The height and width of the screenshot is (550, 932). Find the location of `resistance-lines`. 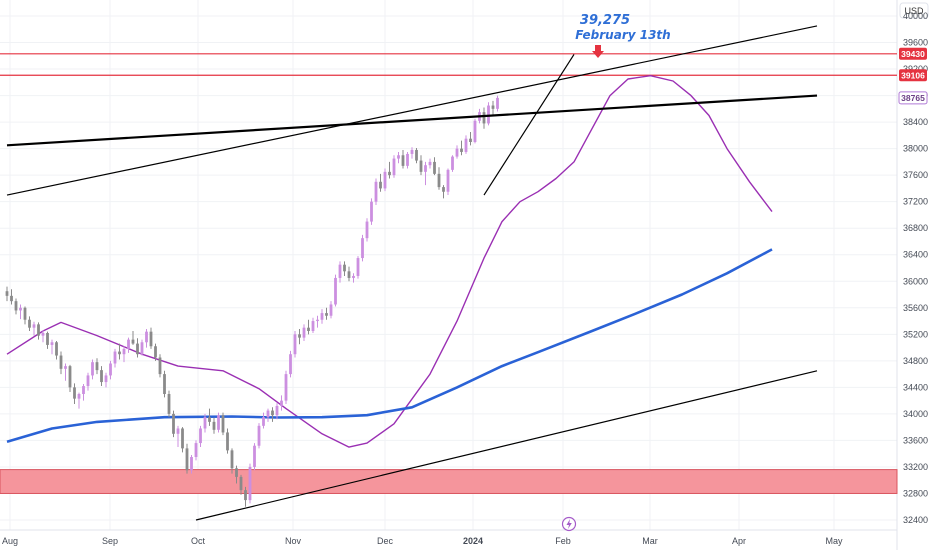

resistance-lines is located at coordinates (448, 64).